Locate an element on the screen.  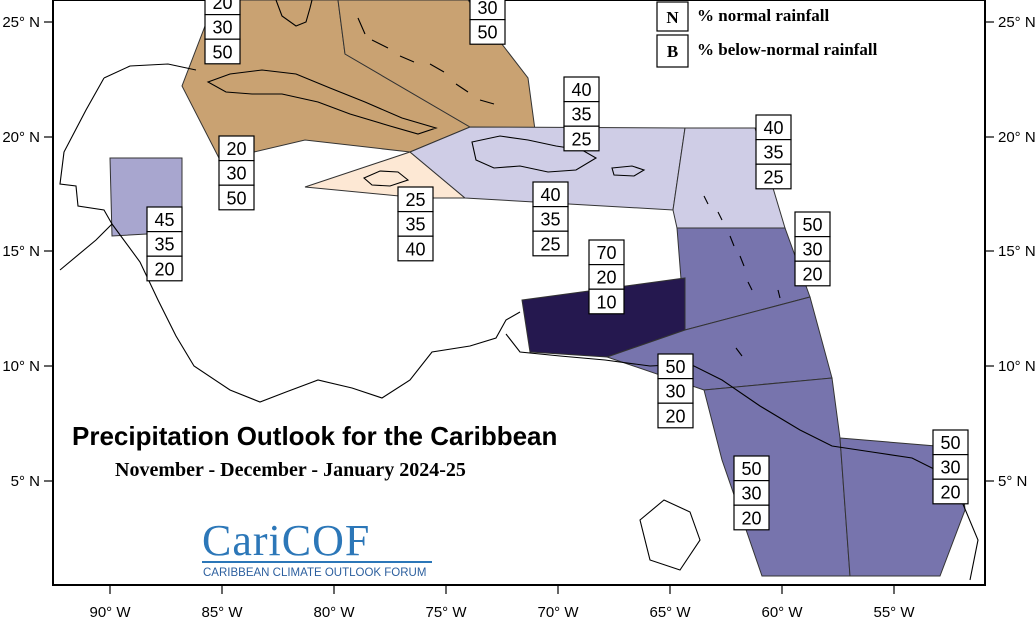
legend-b-key: B is located at coordinates (672, 51).